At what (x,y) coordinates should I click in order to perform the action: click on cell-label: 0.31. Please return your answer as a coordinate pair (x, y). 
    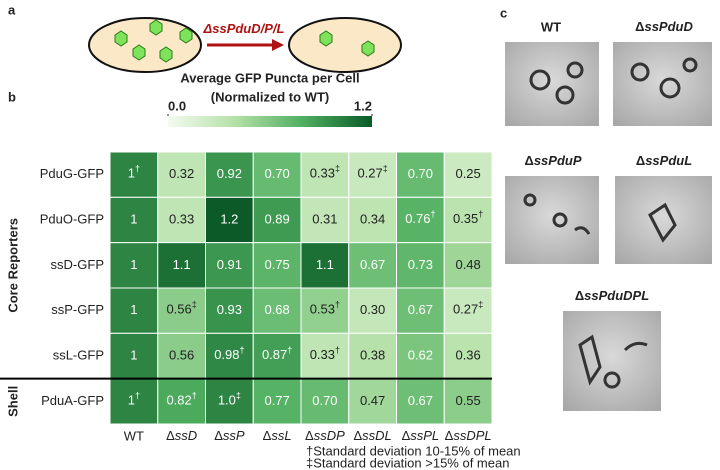
    Looking at the image, I should click on (324, 218).